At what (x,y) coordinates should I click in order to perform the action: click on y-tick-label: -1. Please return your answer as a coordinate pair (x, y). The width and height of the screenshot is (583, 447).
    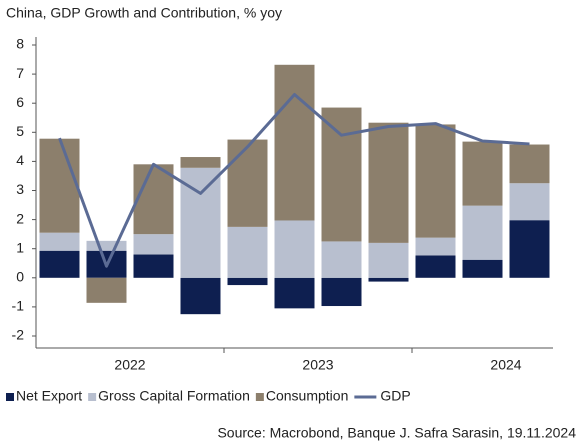
    Looking at the image, I should click on (18, 306).